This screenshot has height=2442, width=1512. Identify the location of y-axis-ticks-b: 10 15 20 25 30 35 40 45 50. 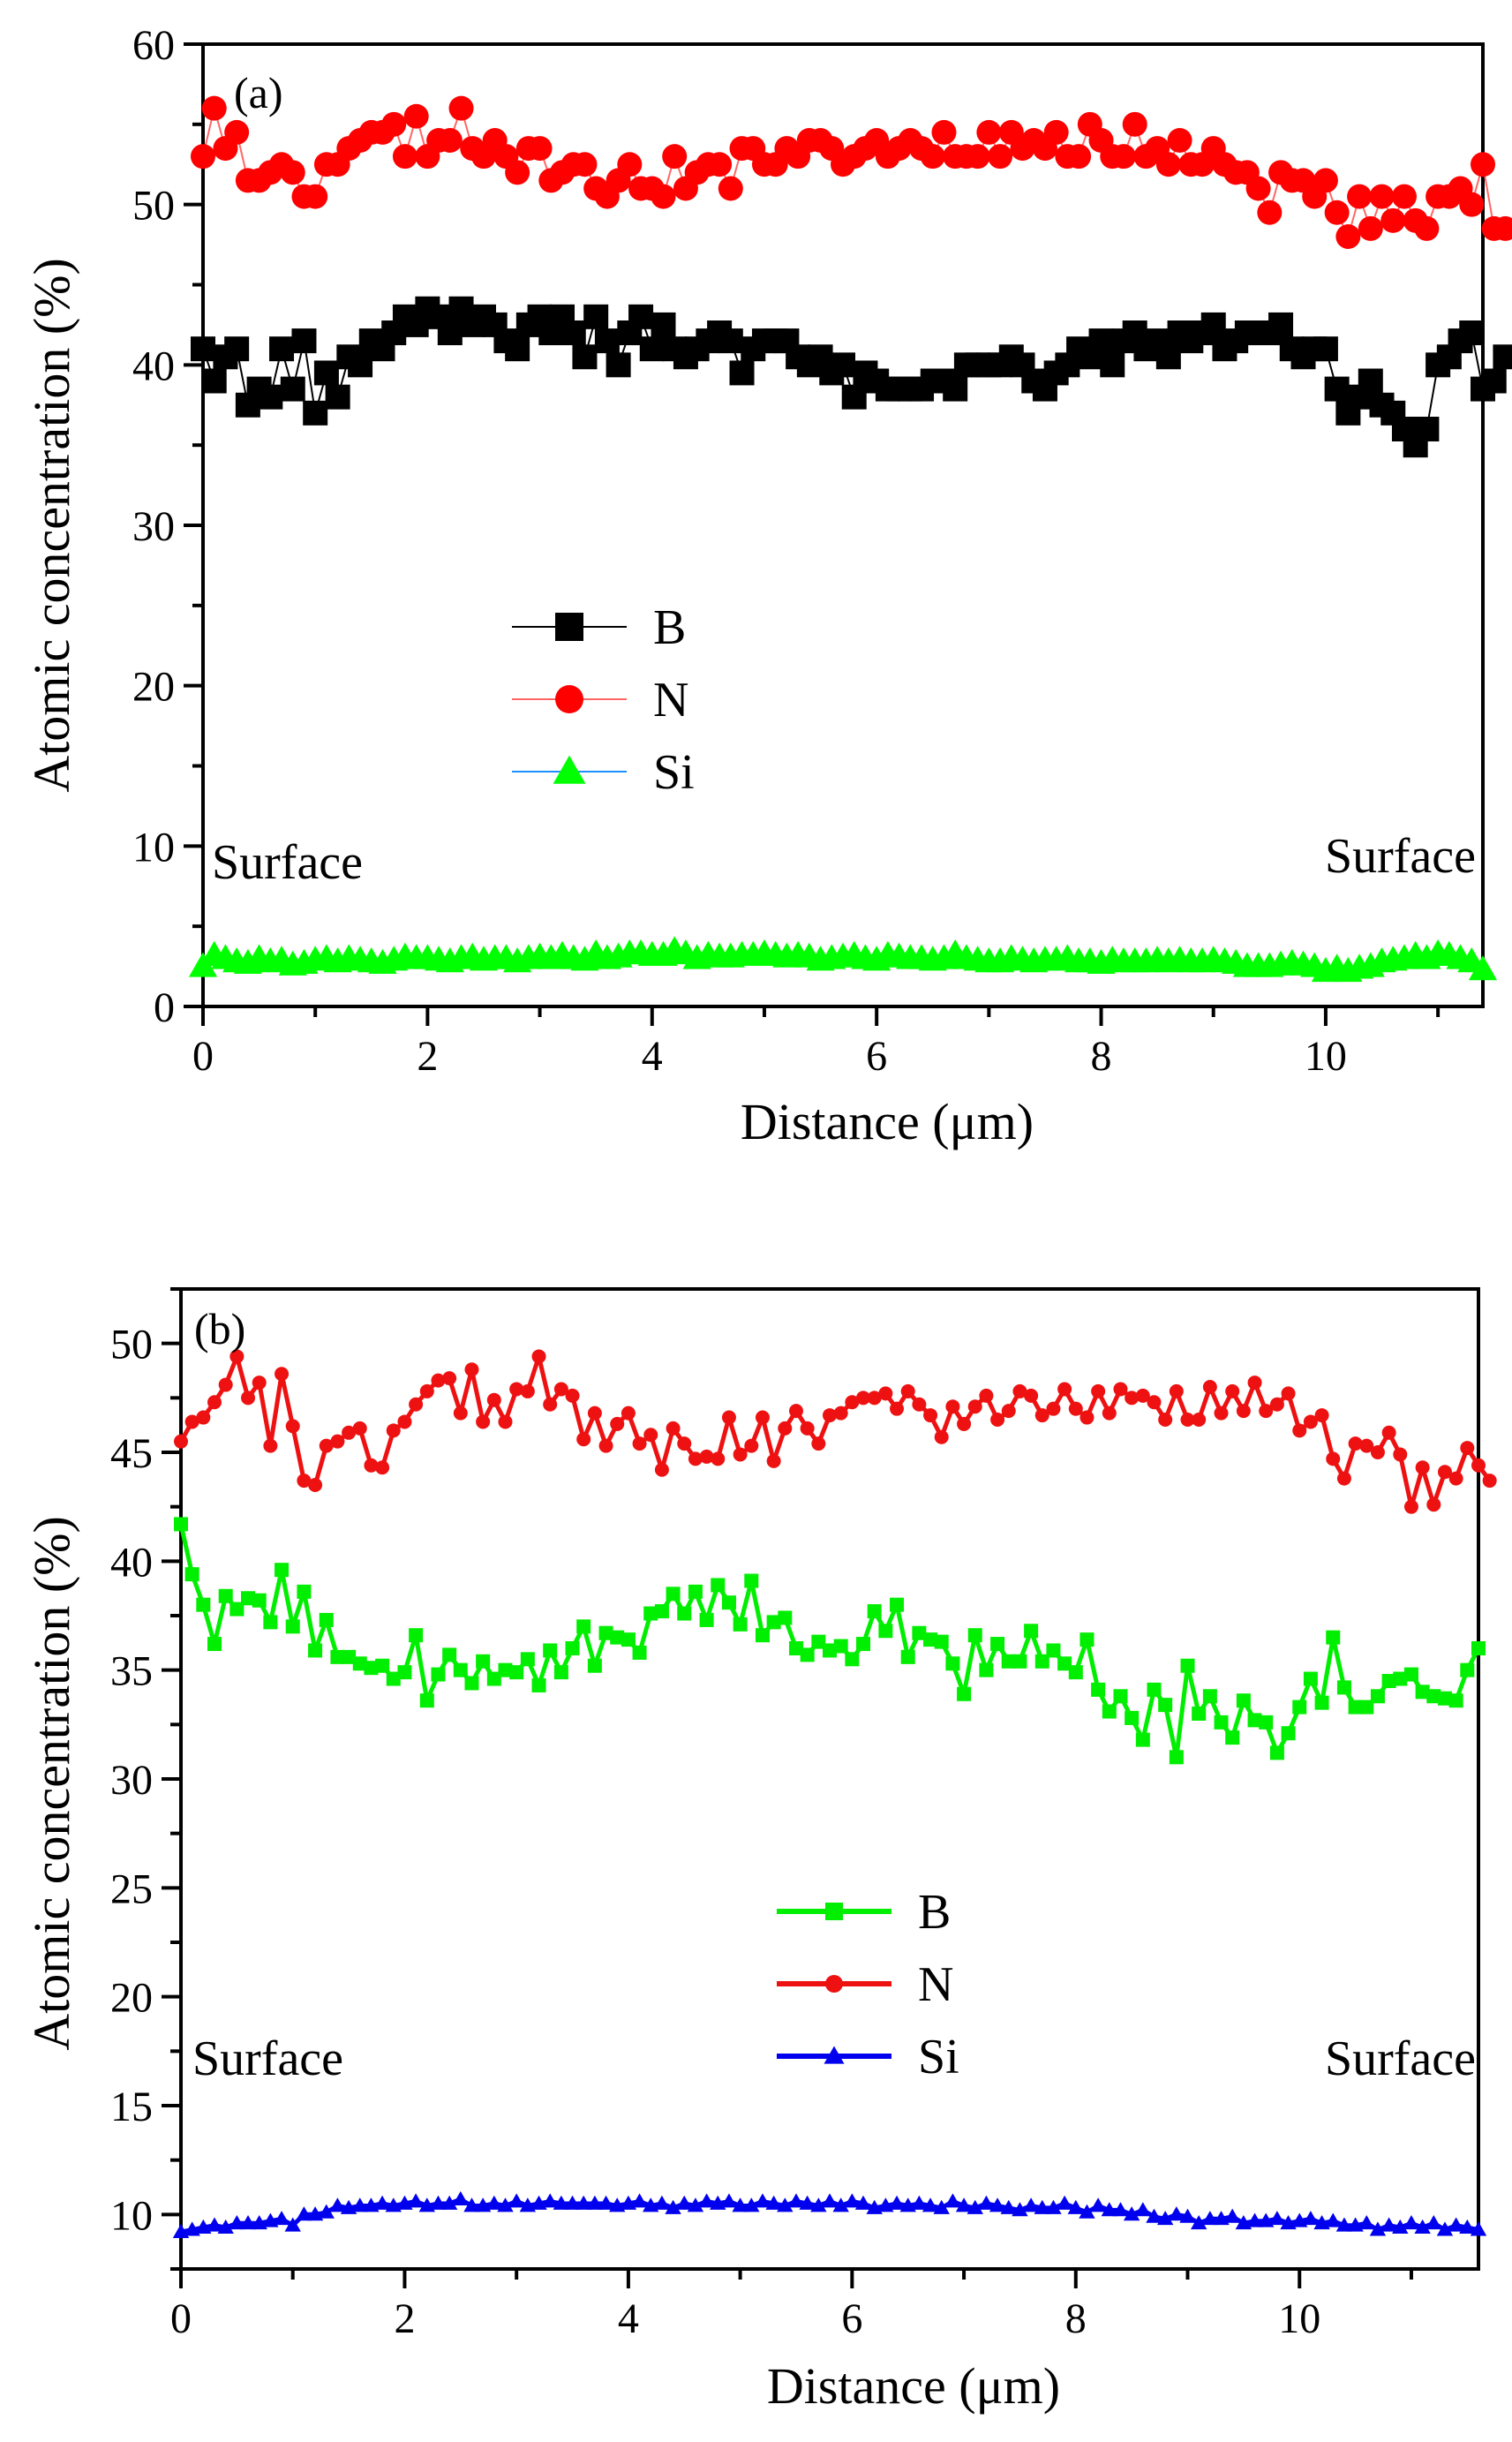
(145, 1779).